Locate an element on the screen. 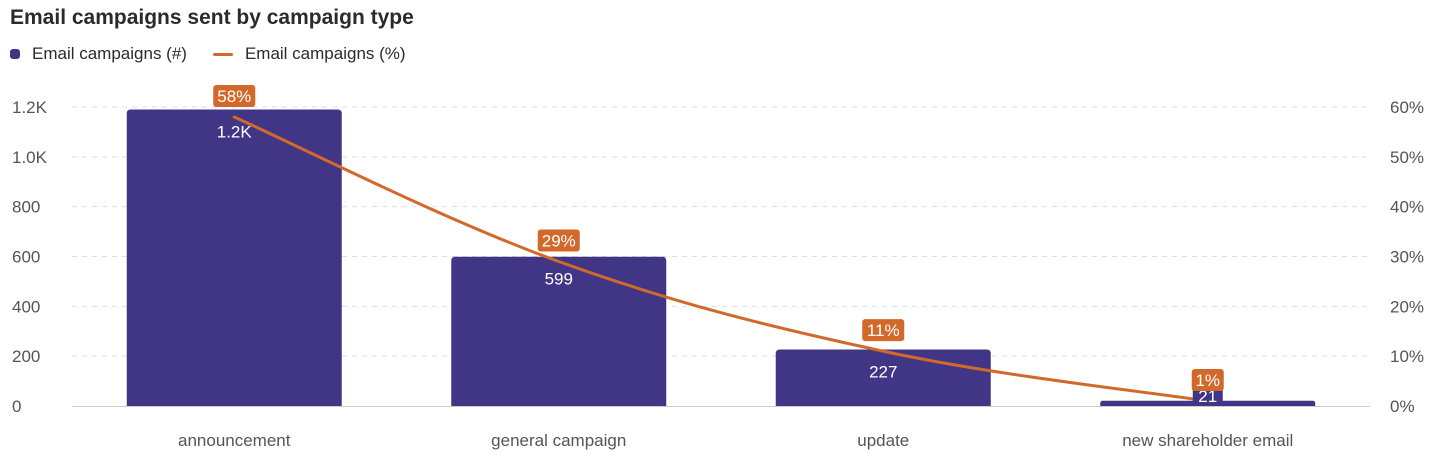  percent-value-label: 29% is located at coordinates (559, 240).